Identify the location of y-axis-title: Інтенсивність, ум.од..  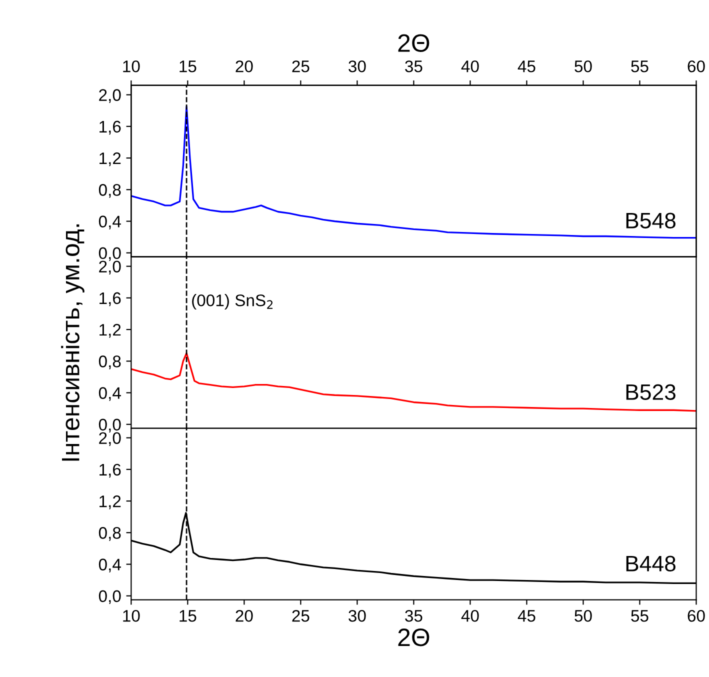
(72, 342).